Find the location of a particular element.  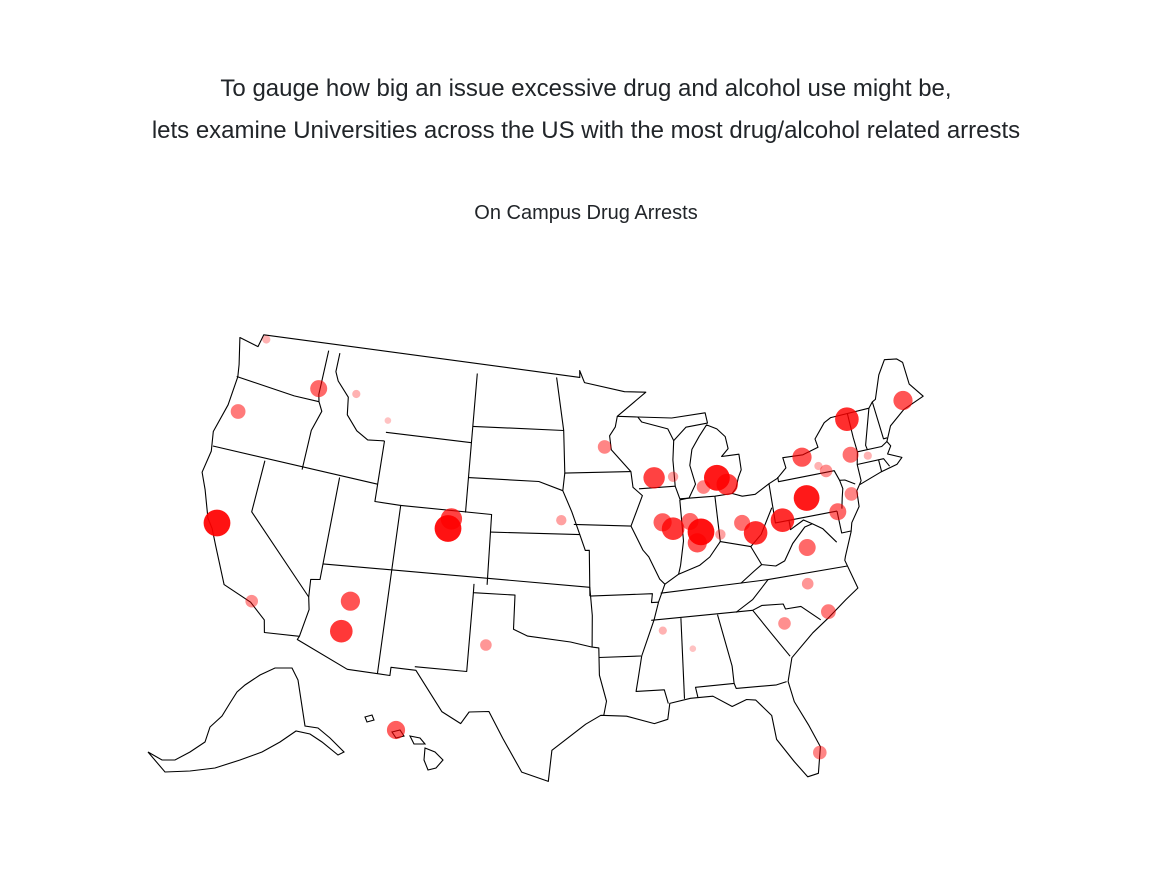

hawaii-maui is located at coordinates (418, 740).